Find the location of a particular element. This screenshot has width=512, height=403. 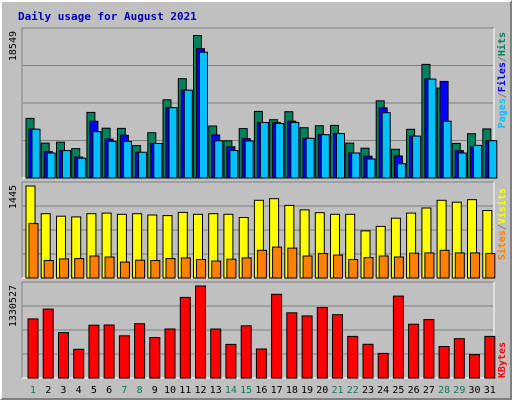

legend-hits-files-pages: Pages/Files/Hits is located at coordinates (502, 80).